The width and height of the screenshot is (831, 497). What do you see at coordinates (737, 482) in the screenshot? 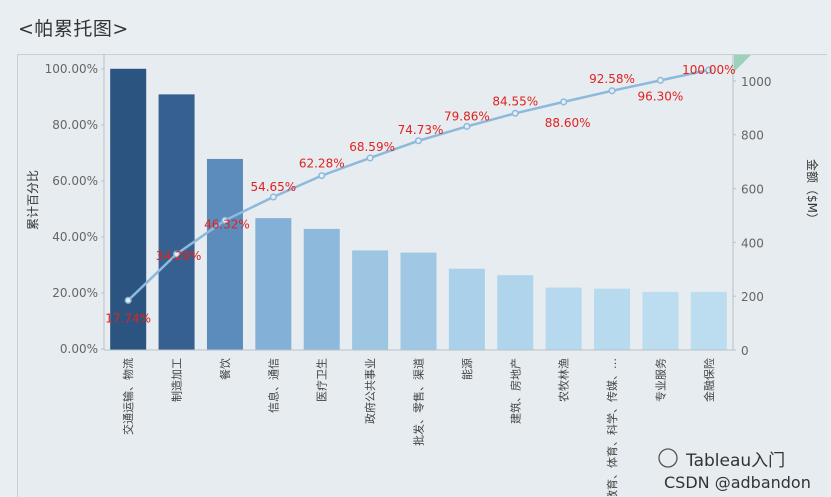
I see `watermark-line2: CSDN @adbandon` at bounding box center [737, 482].